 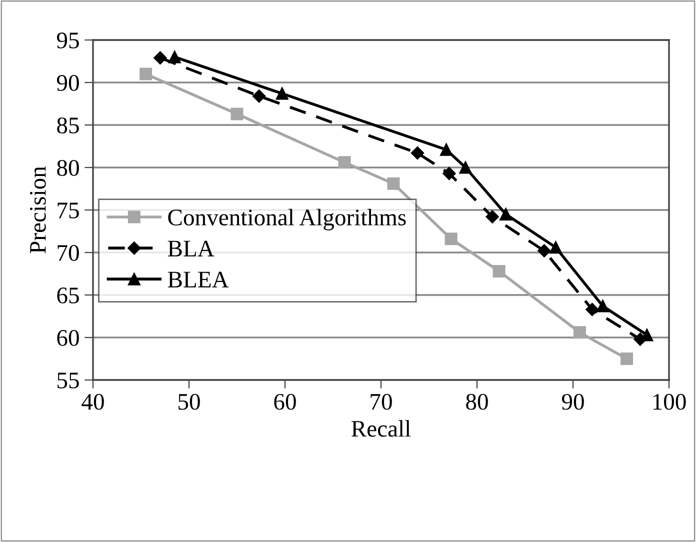 I want to click on legend-label: Conventional Algorithms, so click(x=287, y=219).